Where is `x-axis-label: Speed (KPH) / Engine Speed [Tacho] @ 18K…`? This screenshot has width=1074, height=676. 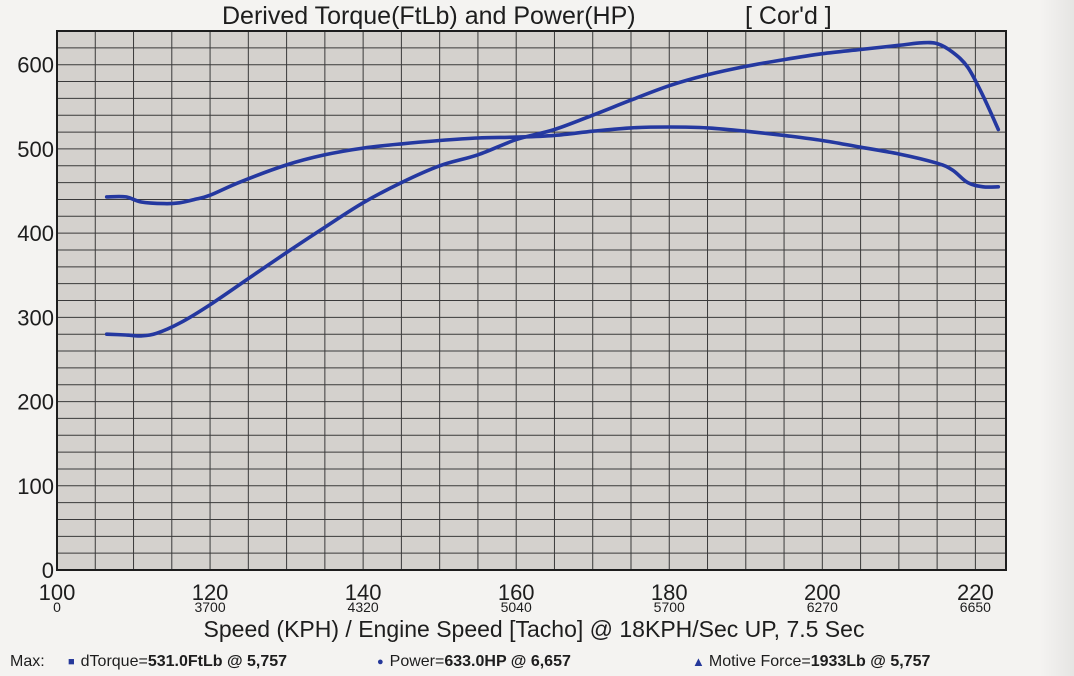 x-axis-label: Speed (KPH) / Engine Speed [Tacho] @ 18K… is located at coordinates (534, 629).